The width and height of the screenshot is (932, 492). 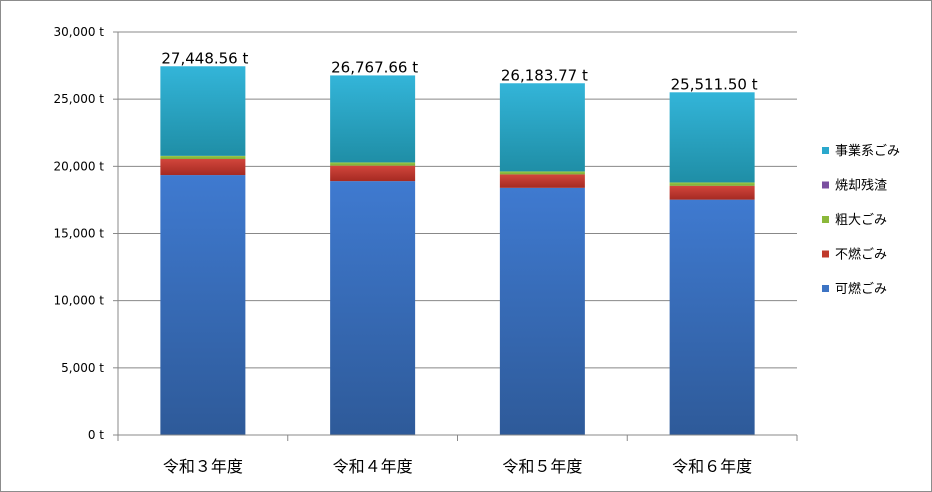 What do you see at coordinates (78, 166) in the screenshot?
I see `y-tick-label: 20,000 t` at bounding box center [78, 166].